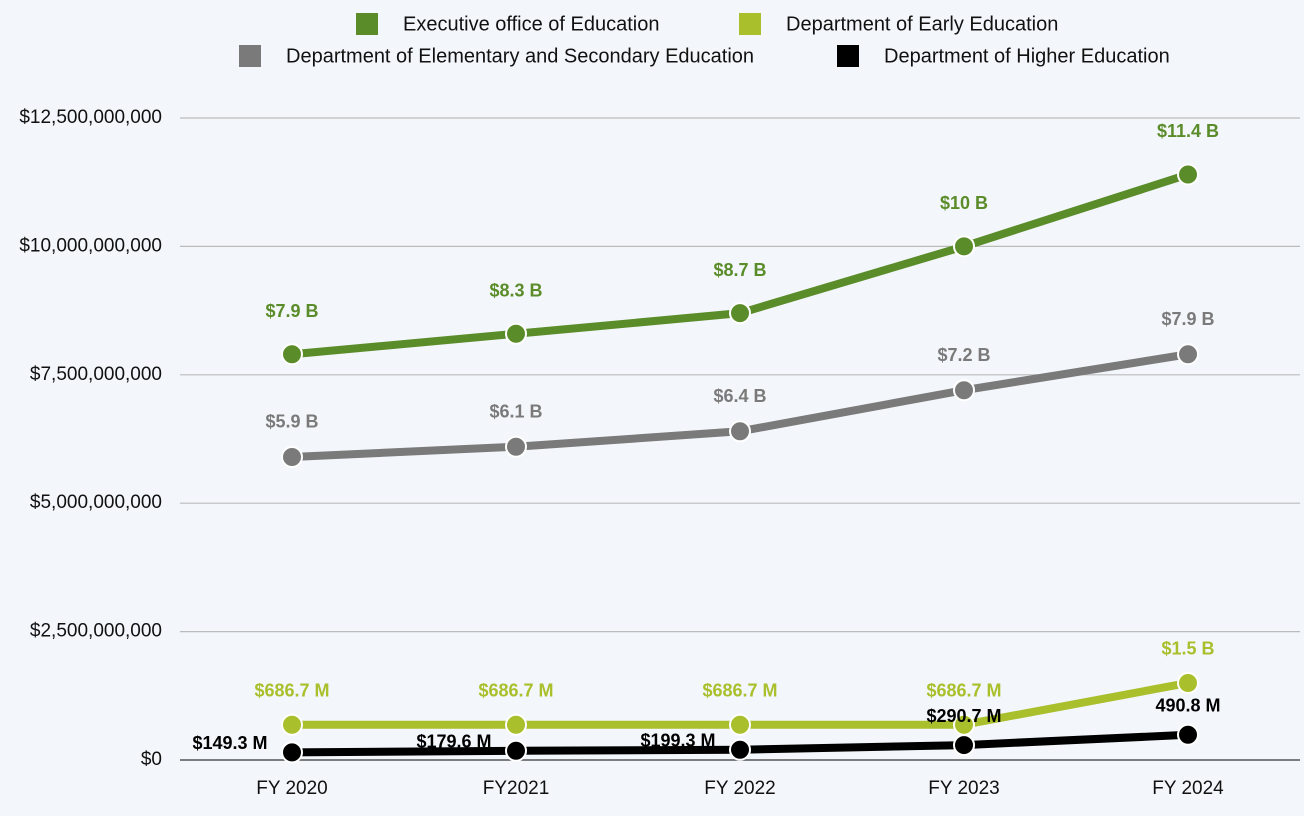 The image size is (1304, 816). I want to click on data-label: 490.8 M, so click(1187, 706).